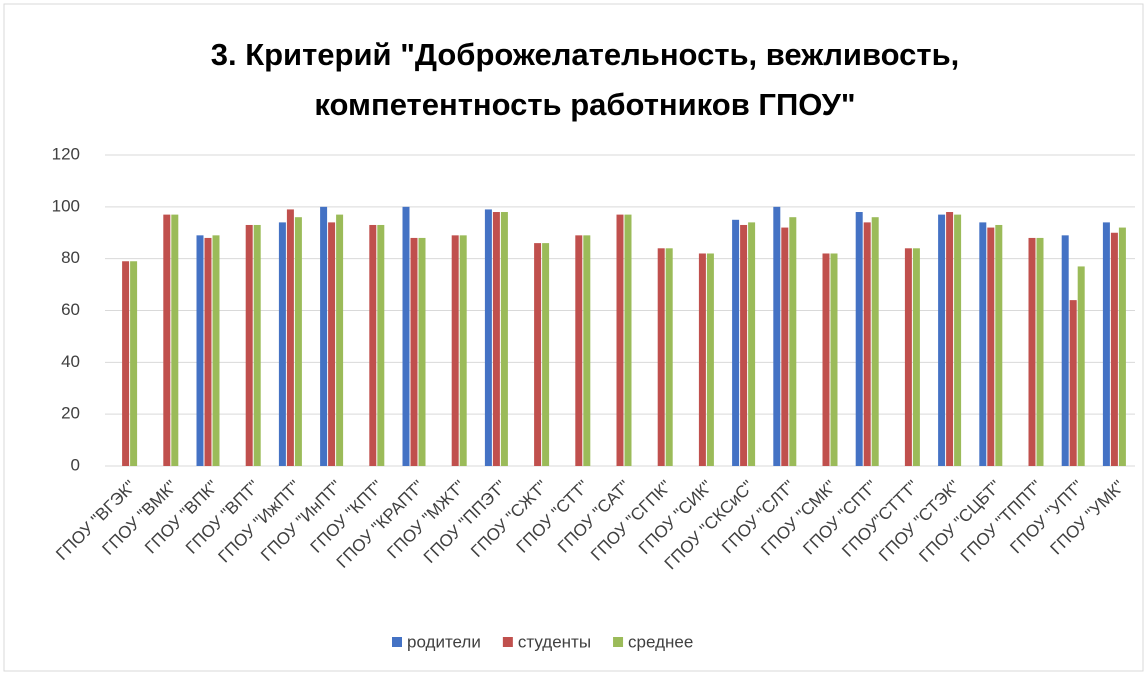 The image size is (1147, 675). I want to click on legend-label: среднее, so click(660, 641).